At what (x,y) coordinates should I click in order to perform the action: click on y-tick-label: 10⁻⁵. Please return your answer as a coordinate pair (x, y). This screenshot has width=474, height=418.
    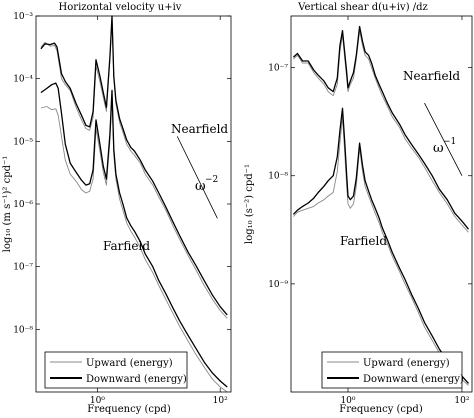
    Looking at the image, I should click on (23, 142).